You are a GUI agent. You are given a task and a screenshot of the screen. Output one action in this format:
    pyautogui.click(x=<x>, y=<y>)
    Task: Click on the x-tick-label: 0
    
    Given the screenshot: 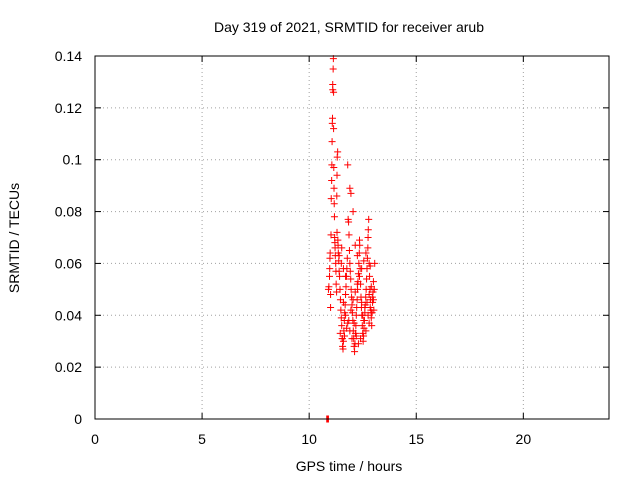 What is the action you would take?
    pyautogui.click(x=95, y=439)
    